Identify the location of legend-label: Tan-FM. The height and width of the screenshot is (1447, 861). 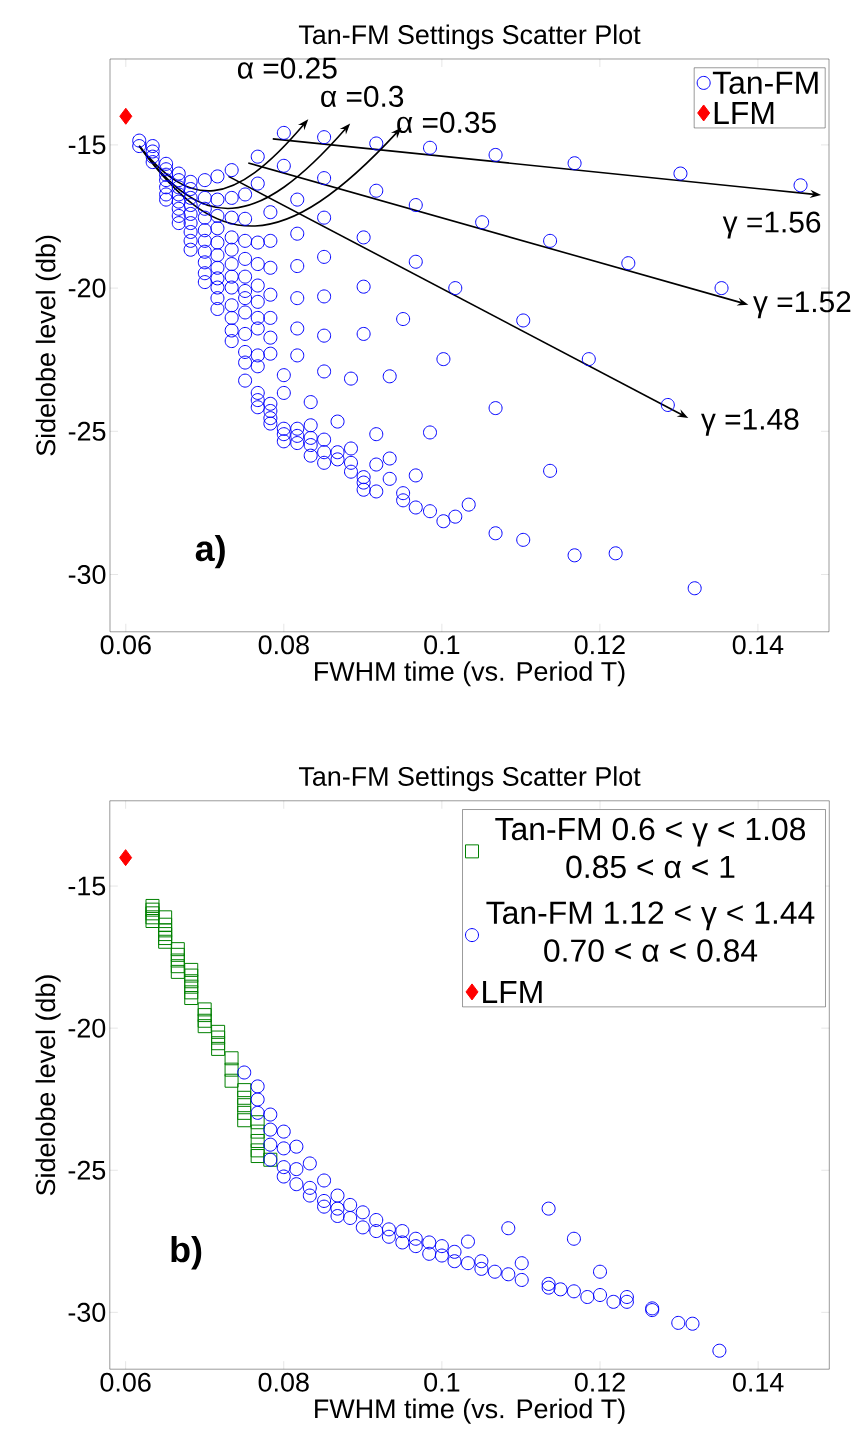
(765, 83).